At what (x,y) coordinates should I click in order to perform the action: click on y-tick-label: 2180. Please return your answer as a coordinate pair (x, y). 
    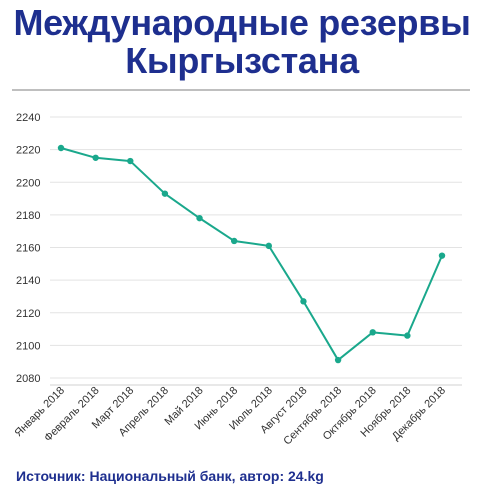
    Looking at the image, I should click on (28, 216).